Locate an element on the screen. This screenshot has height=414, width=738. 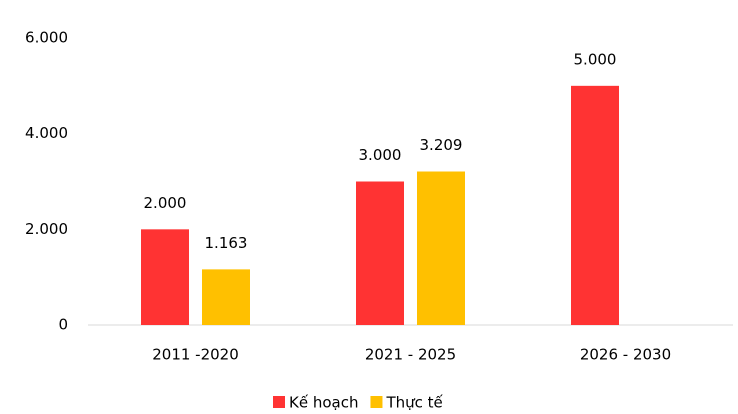
data-label: 3.209 is located at coordinates (441, 145).